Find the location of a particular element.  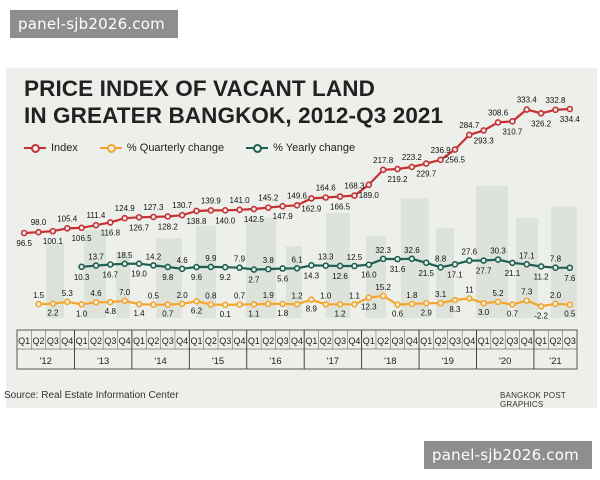

data-label-yearly: 18.5 is located at coordinates (125, 255).